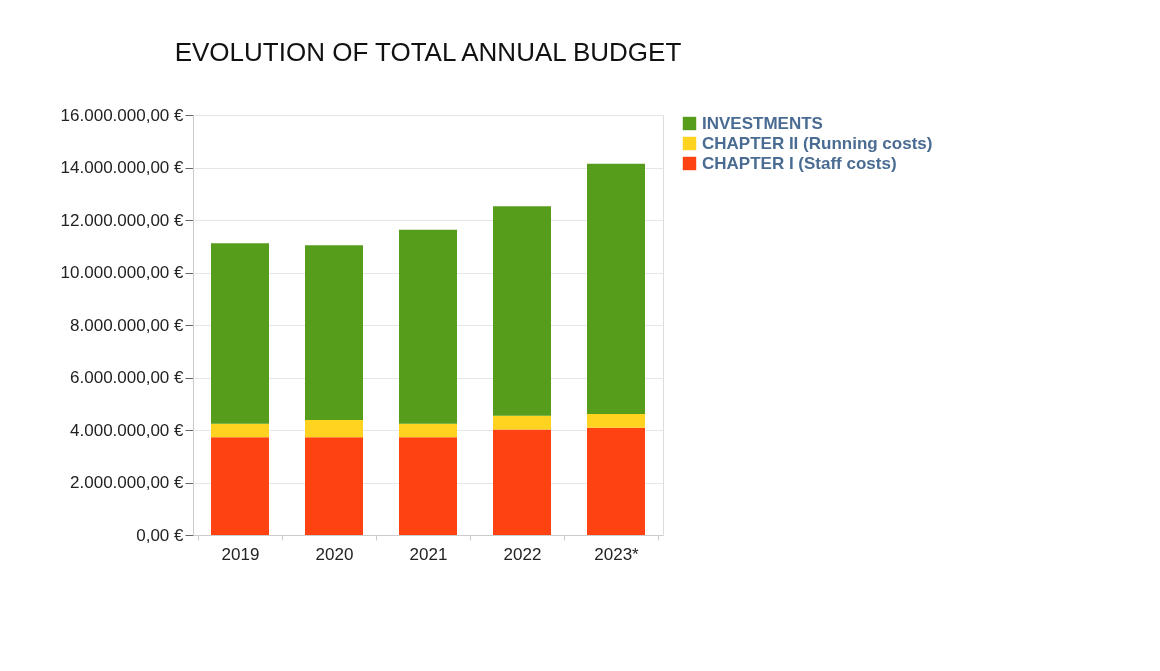 The width and height of the screenshot is (1160, 671). Describe the element at coordinates (127, 325) in the screenshot. I see `y-tick-label: 8.000.000,00 €` at that location.